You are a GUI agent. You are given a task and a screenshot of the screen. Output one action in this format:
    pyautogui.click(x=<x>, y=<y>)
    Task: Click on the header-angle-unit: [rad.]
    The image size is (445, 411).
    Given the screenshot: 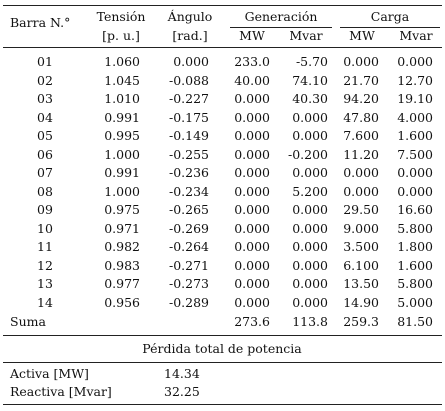 What is the action you would take?
    pyautogui.click(x=190, y=35)
    